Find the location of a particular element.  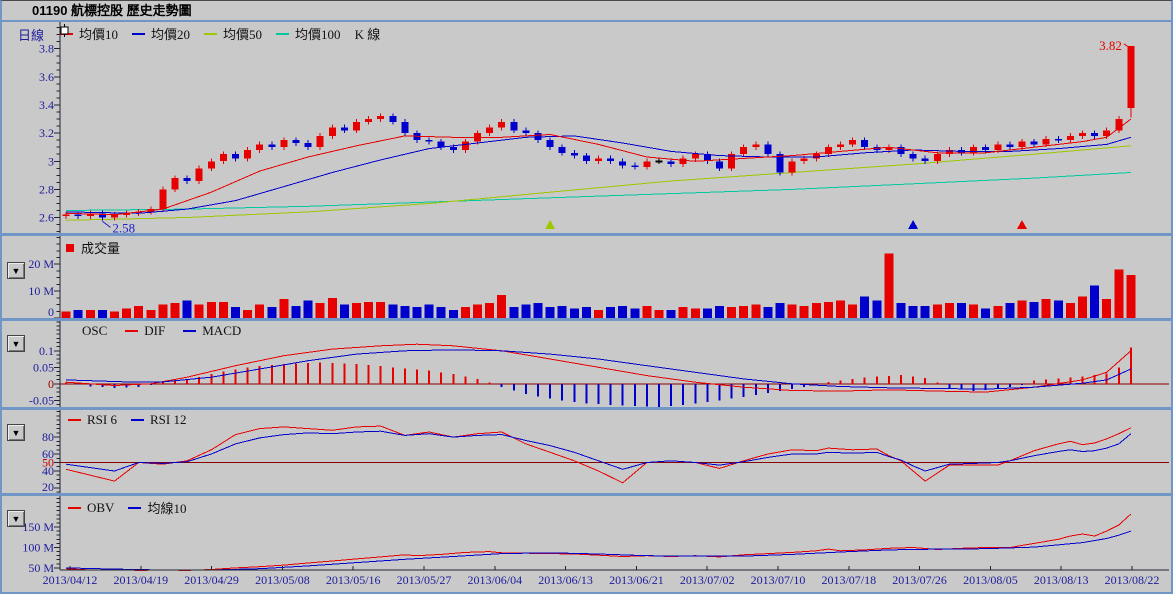

ma20-line is located at coordinates (599, 174).